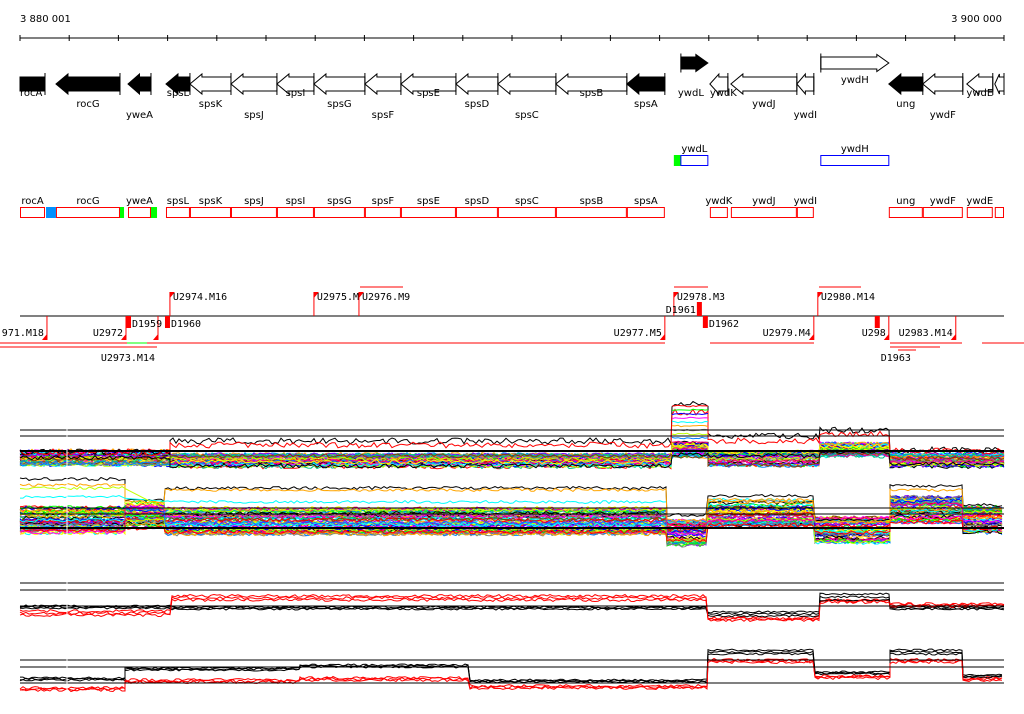  What do you see at coordinates (210, 91) in the screenshot?
I see `gene-spsK: spsK` at bounding box center [210, 91].